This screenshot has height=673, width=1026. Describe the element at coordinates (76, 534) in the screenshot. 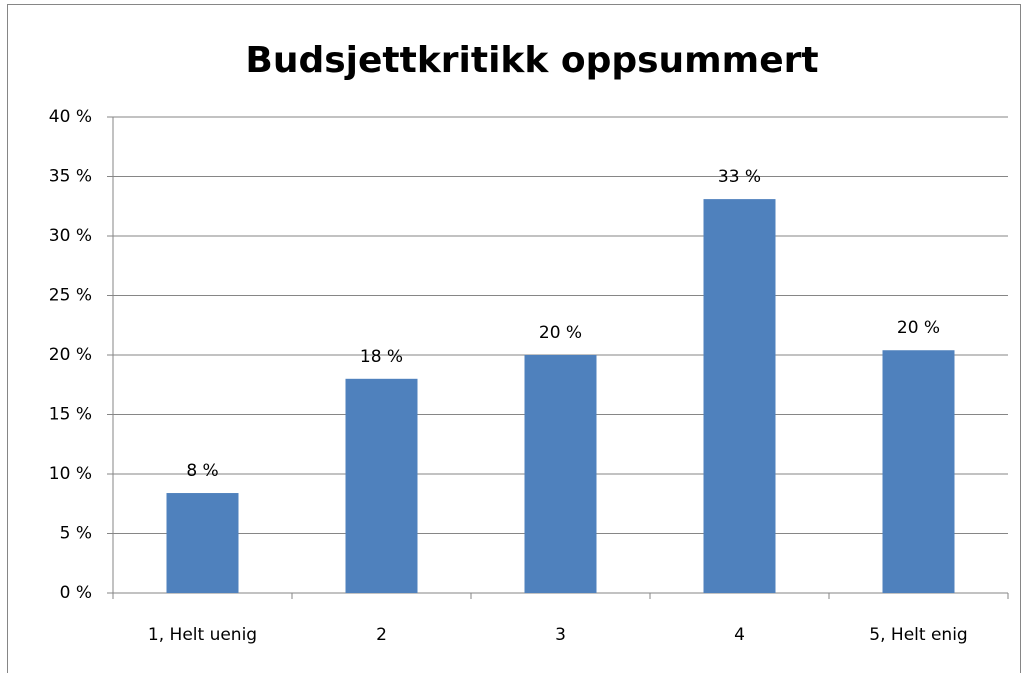

I see `y-tick-label: 5 %` at that location.